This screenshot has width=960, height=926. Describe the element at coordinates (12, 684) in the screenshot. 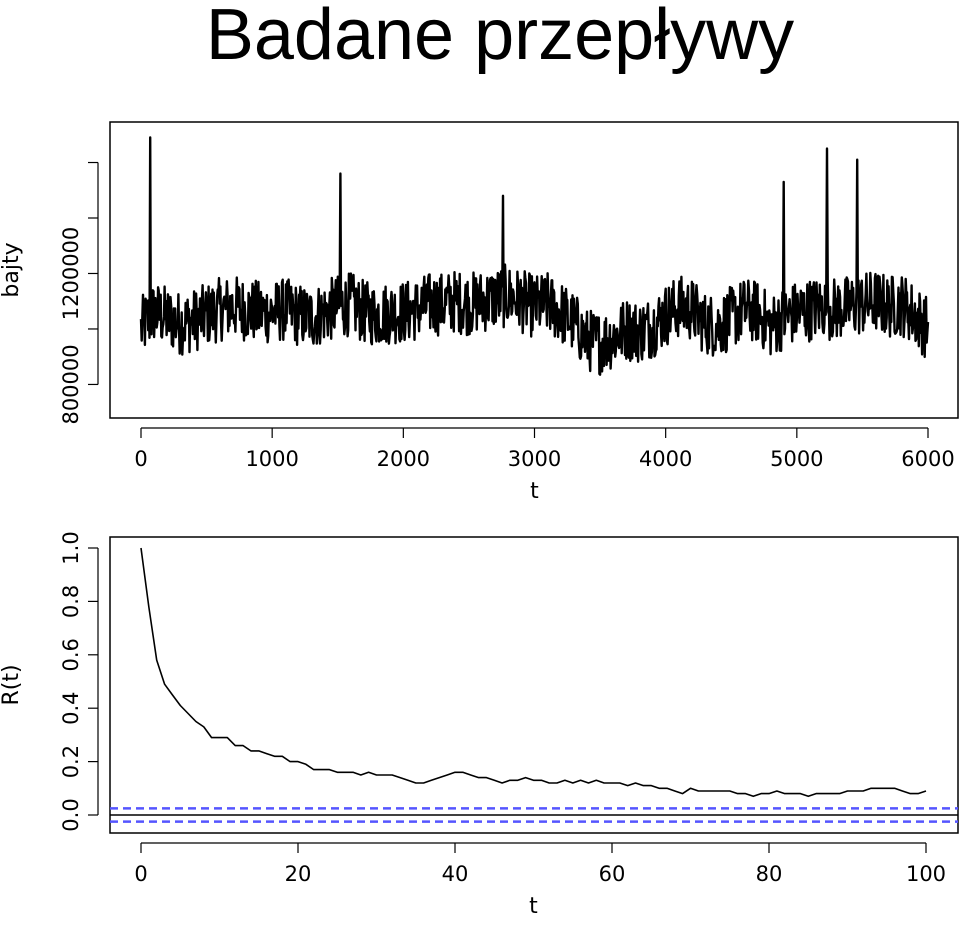

I see `y-axis-label: R(t)` at that location.